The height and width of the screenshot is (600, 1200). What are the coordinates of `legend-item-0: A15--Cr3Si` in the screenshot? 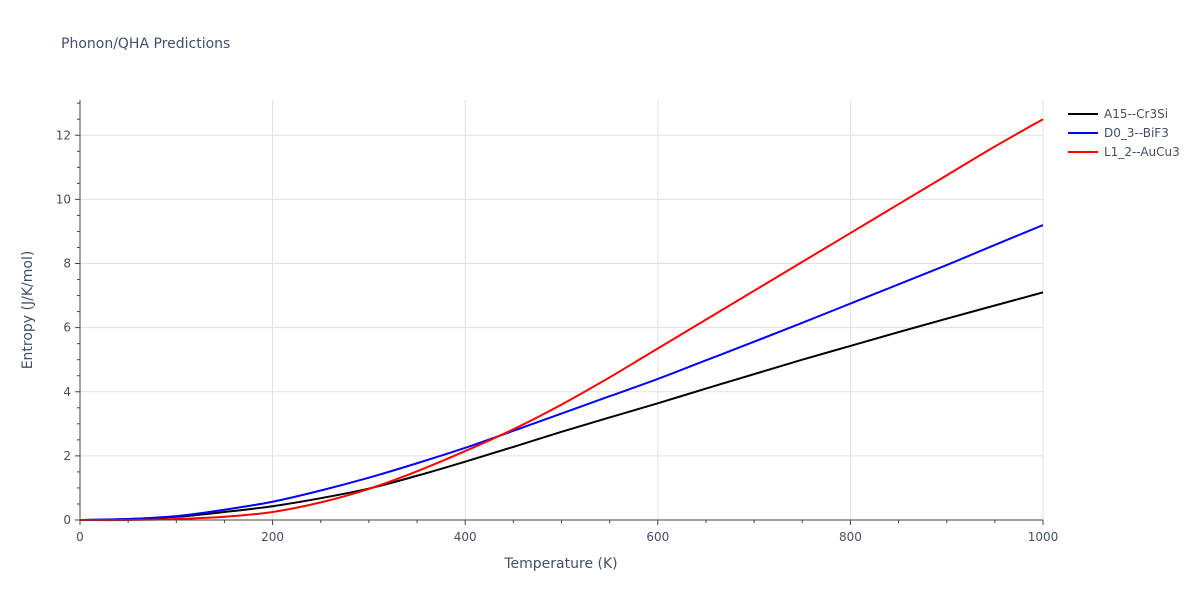 It's located at (1124, 113).